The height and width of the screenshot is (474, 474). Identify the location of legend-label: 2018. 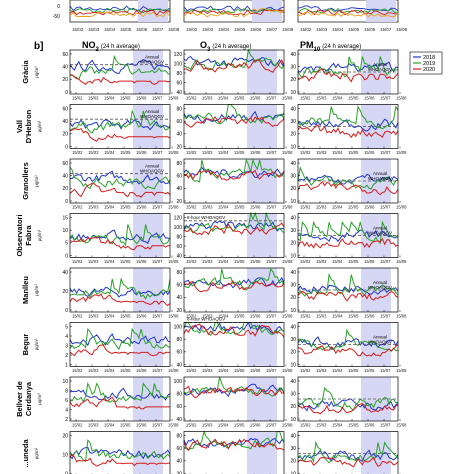
(429, 58).